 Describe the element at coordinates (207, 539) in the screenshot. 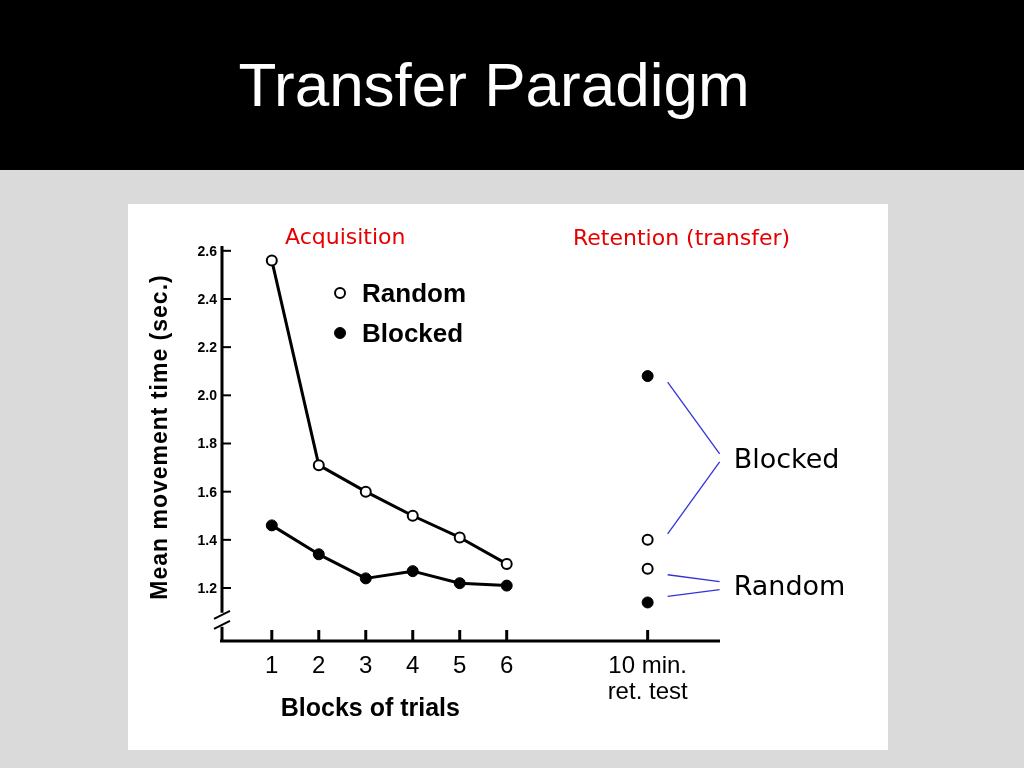

I see `y-tick-label: 1.4` at that location.